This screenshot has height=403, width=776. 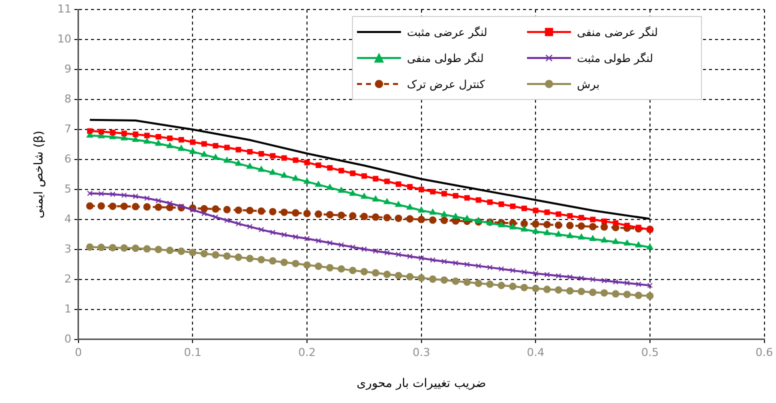 What do you see at coordinates (307, 352) in the screenshot?
I see `x-tick-label: 0.2` at bounding box center [307, 352].